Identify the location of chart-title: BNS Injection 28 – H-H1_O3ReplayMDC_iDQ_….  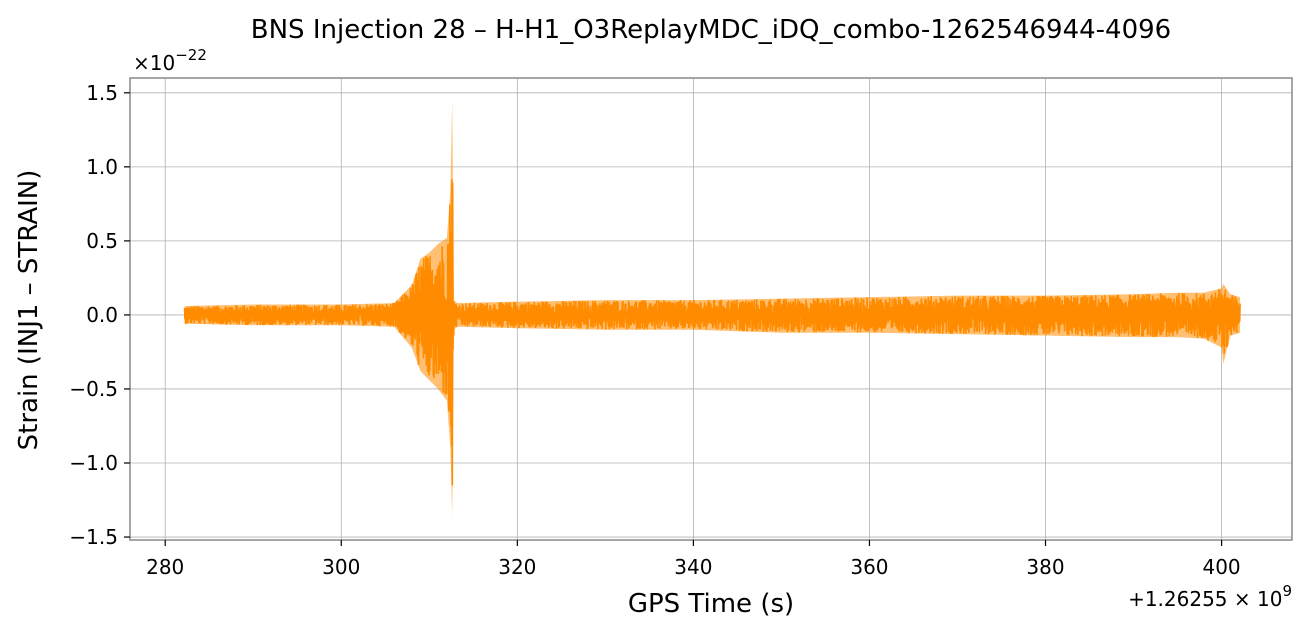
(711, 30).